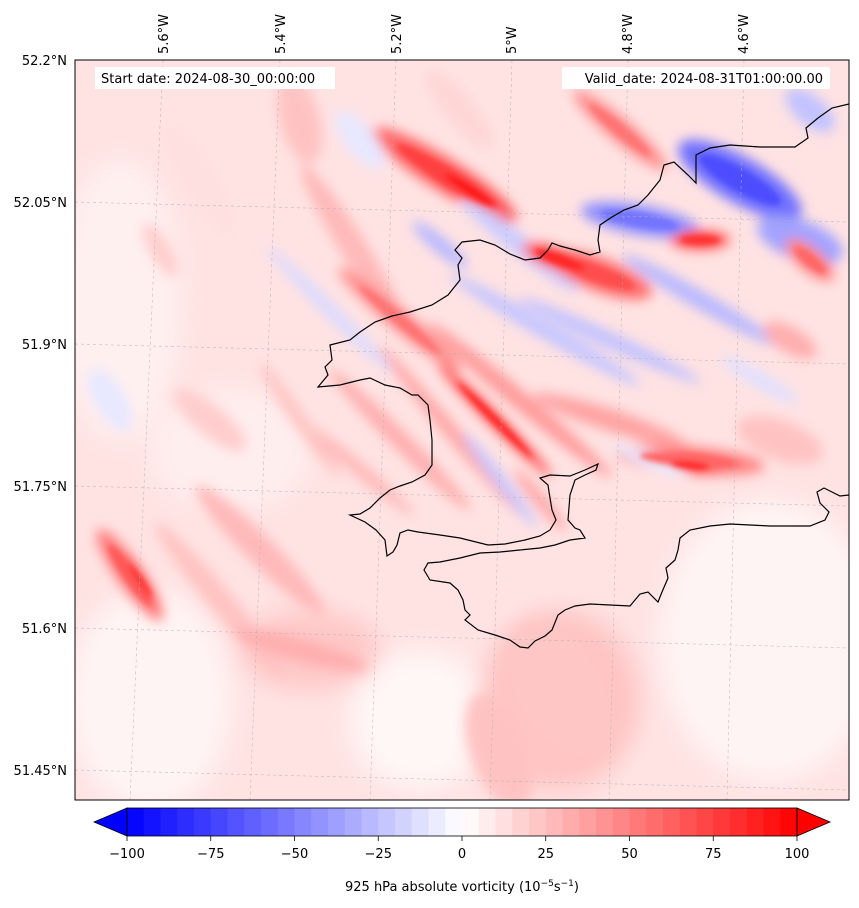  Describe the element at coordinates (443, 887) in the screenshot. I see `colorbar-title-main: 925 hPa absolute vorticity (10` at that location.